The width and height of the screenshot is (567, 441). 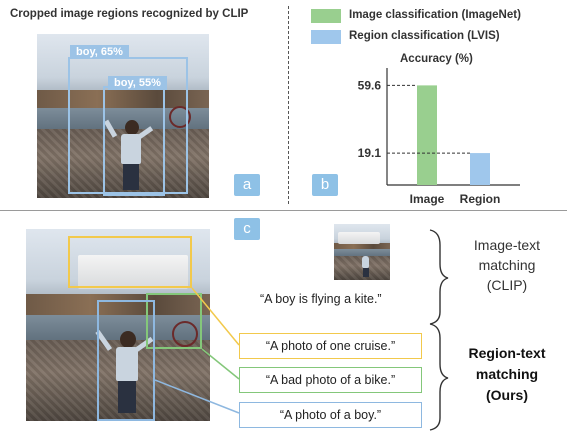 I want to click on region-tag-boy-65: boy, 65%, so click(x=99, y=52).